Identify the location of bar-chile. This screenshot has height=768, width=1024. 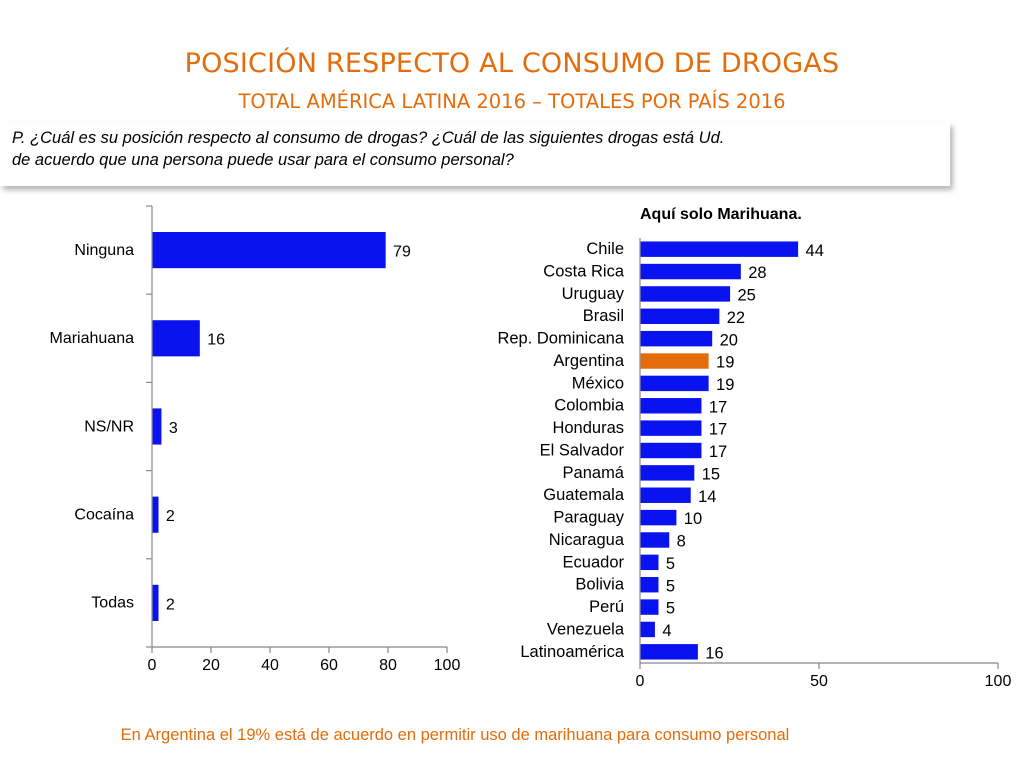
(719, 249).